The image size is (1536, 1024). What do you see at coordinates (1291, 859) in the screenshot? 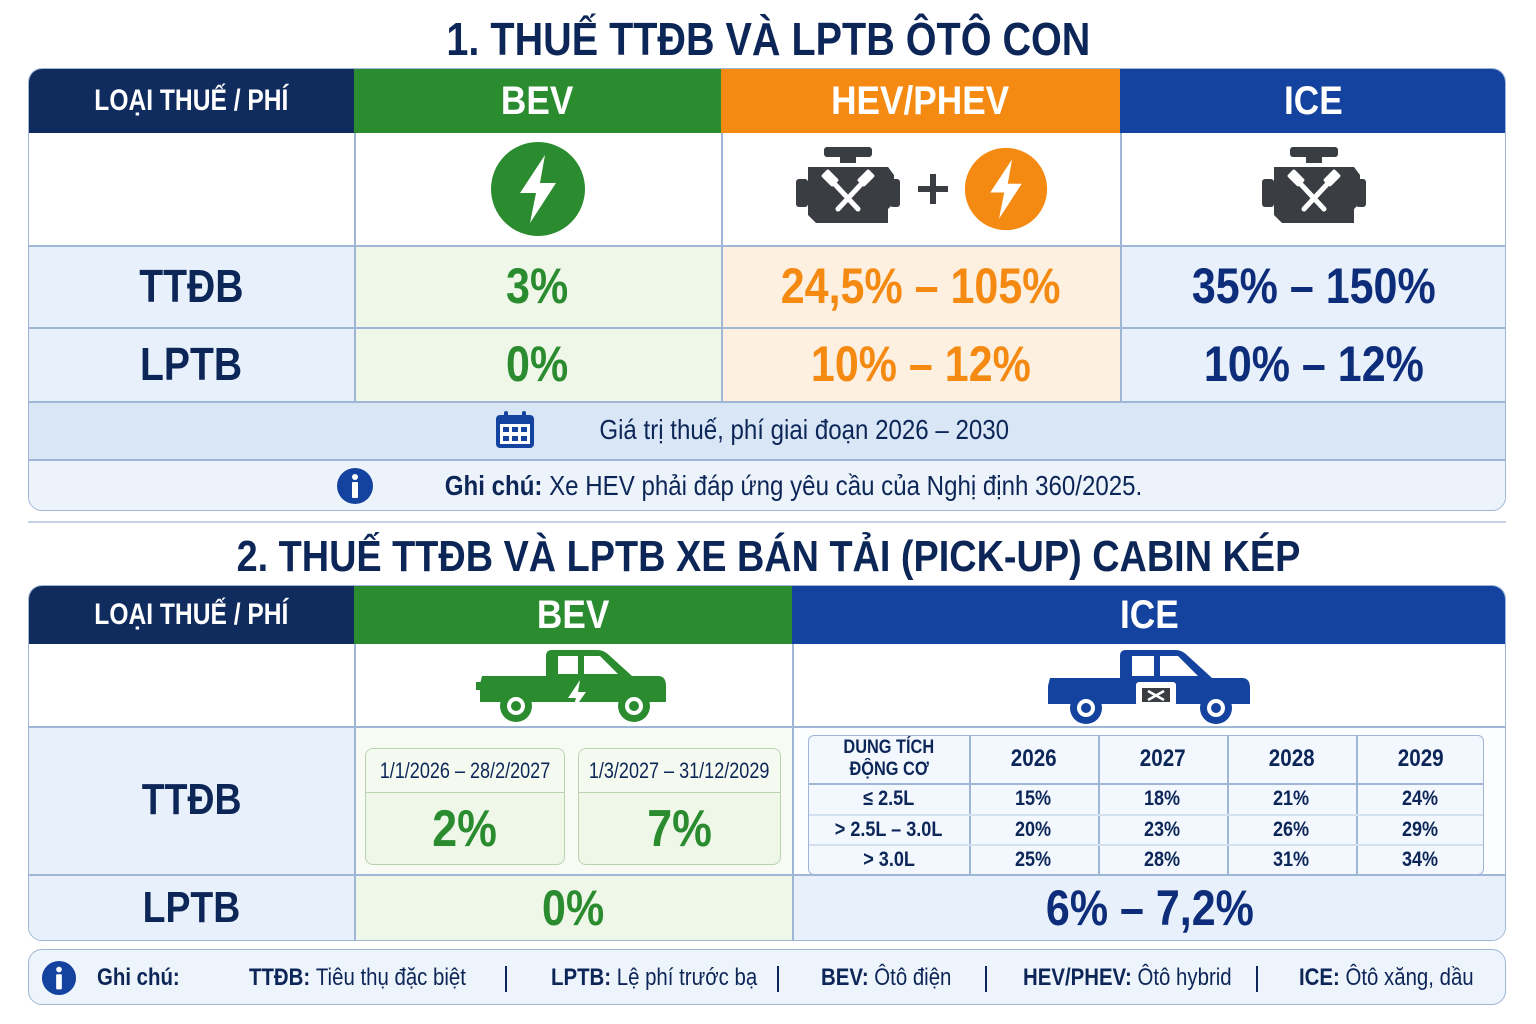
I see `rate-cell: 31%` at bounding box center [1291, 859].